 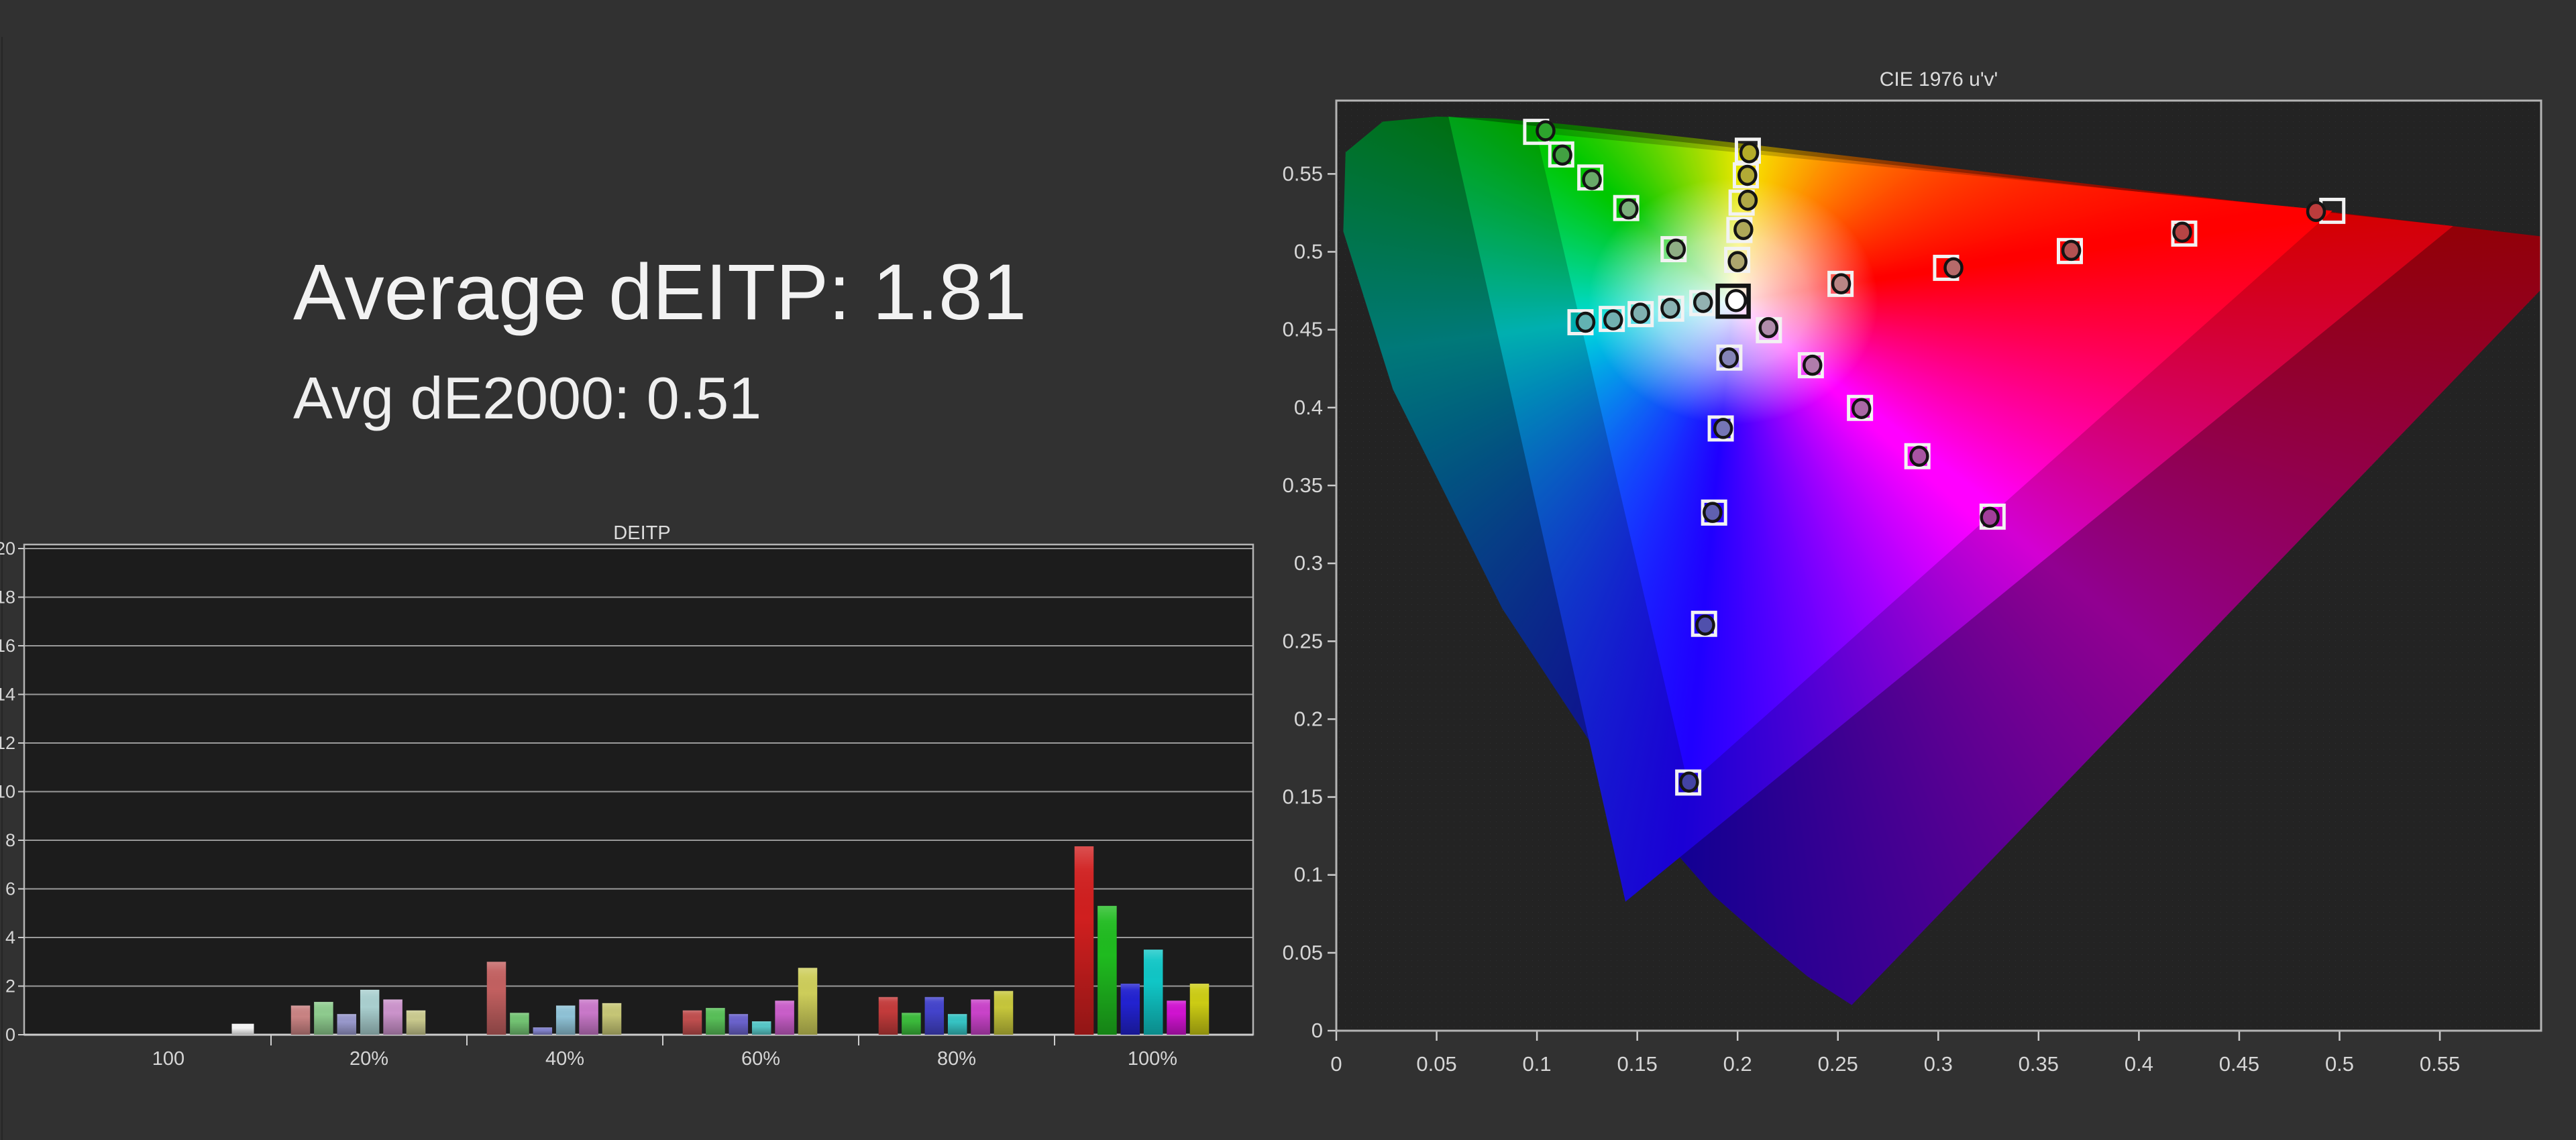 What do you see at coordinates (1705, 625) in the screenshot?
I see `measured-point-blue-80pct` at bounding box center [1705, 625].